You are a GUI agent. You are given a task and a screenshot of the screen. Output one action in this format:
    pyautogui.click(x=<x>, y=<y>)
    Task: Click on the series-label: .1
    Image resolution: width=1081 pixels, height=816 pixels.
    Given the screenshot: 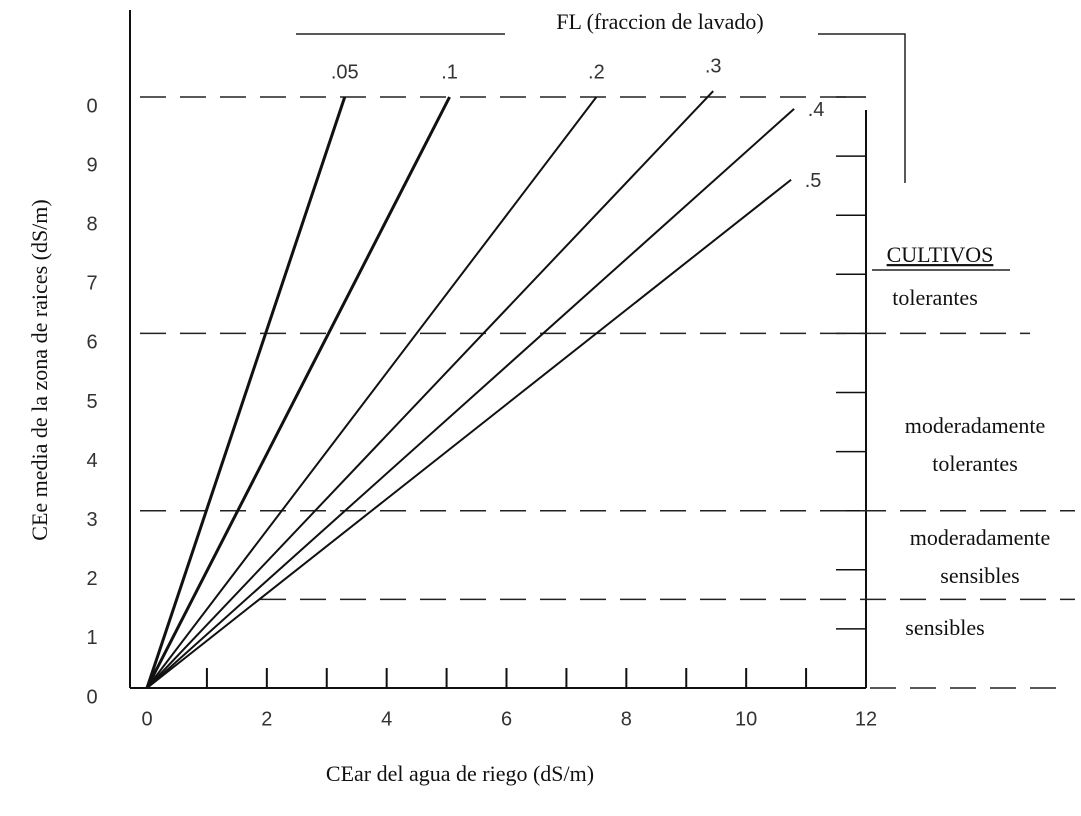 What is the action you would take?
    pyautogui.click(x=449, y=72)
    